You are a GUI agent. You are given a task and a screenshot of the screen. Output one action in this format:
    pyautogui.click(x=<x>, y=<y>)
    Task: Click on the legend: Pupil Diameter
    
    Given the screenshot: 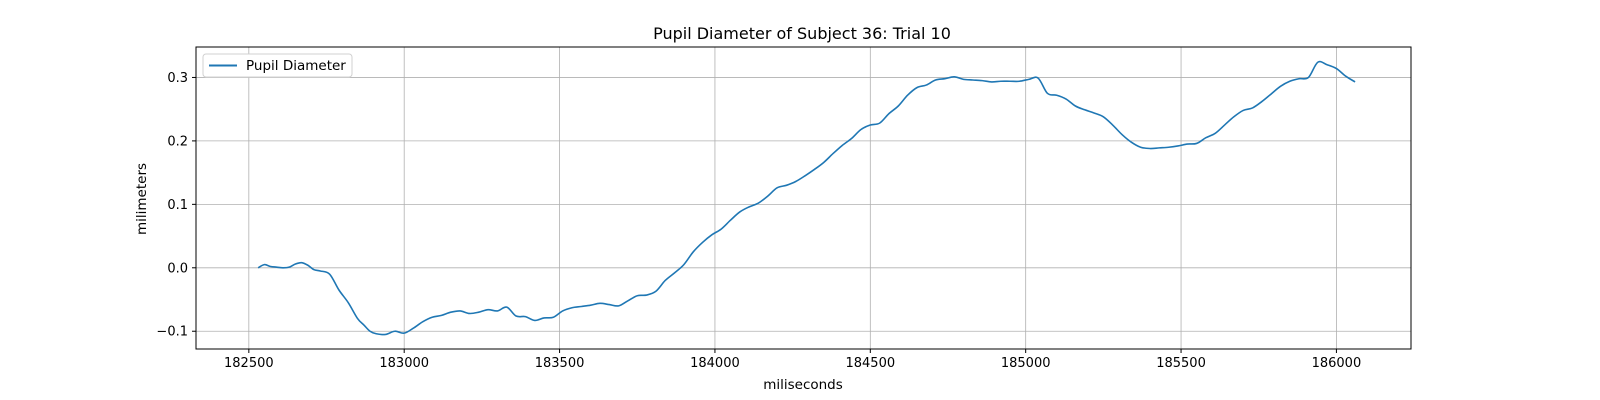 What is the action you would take?
    pyautogui.click(x=277, y=65)
    